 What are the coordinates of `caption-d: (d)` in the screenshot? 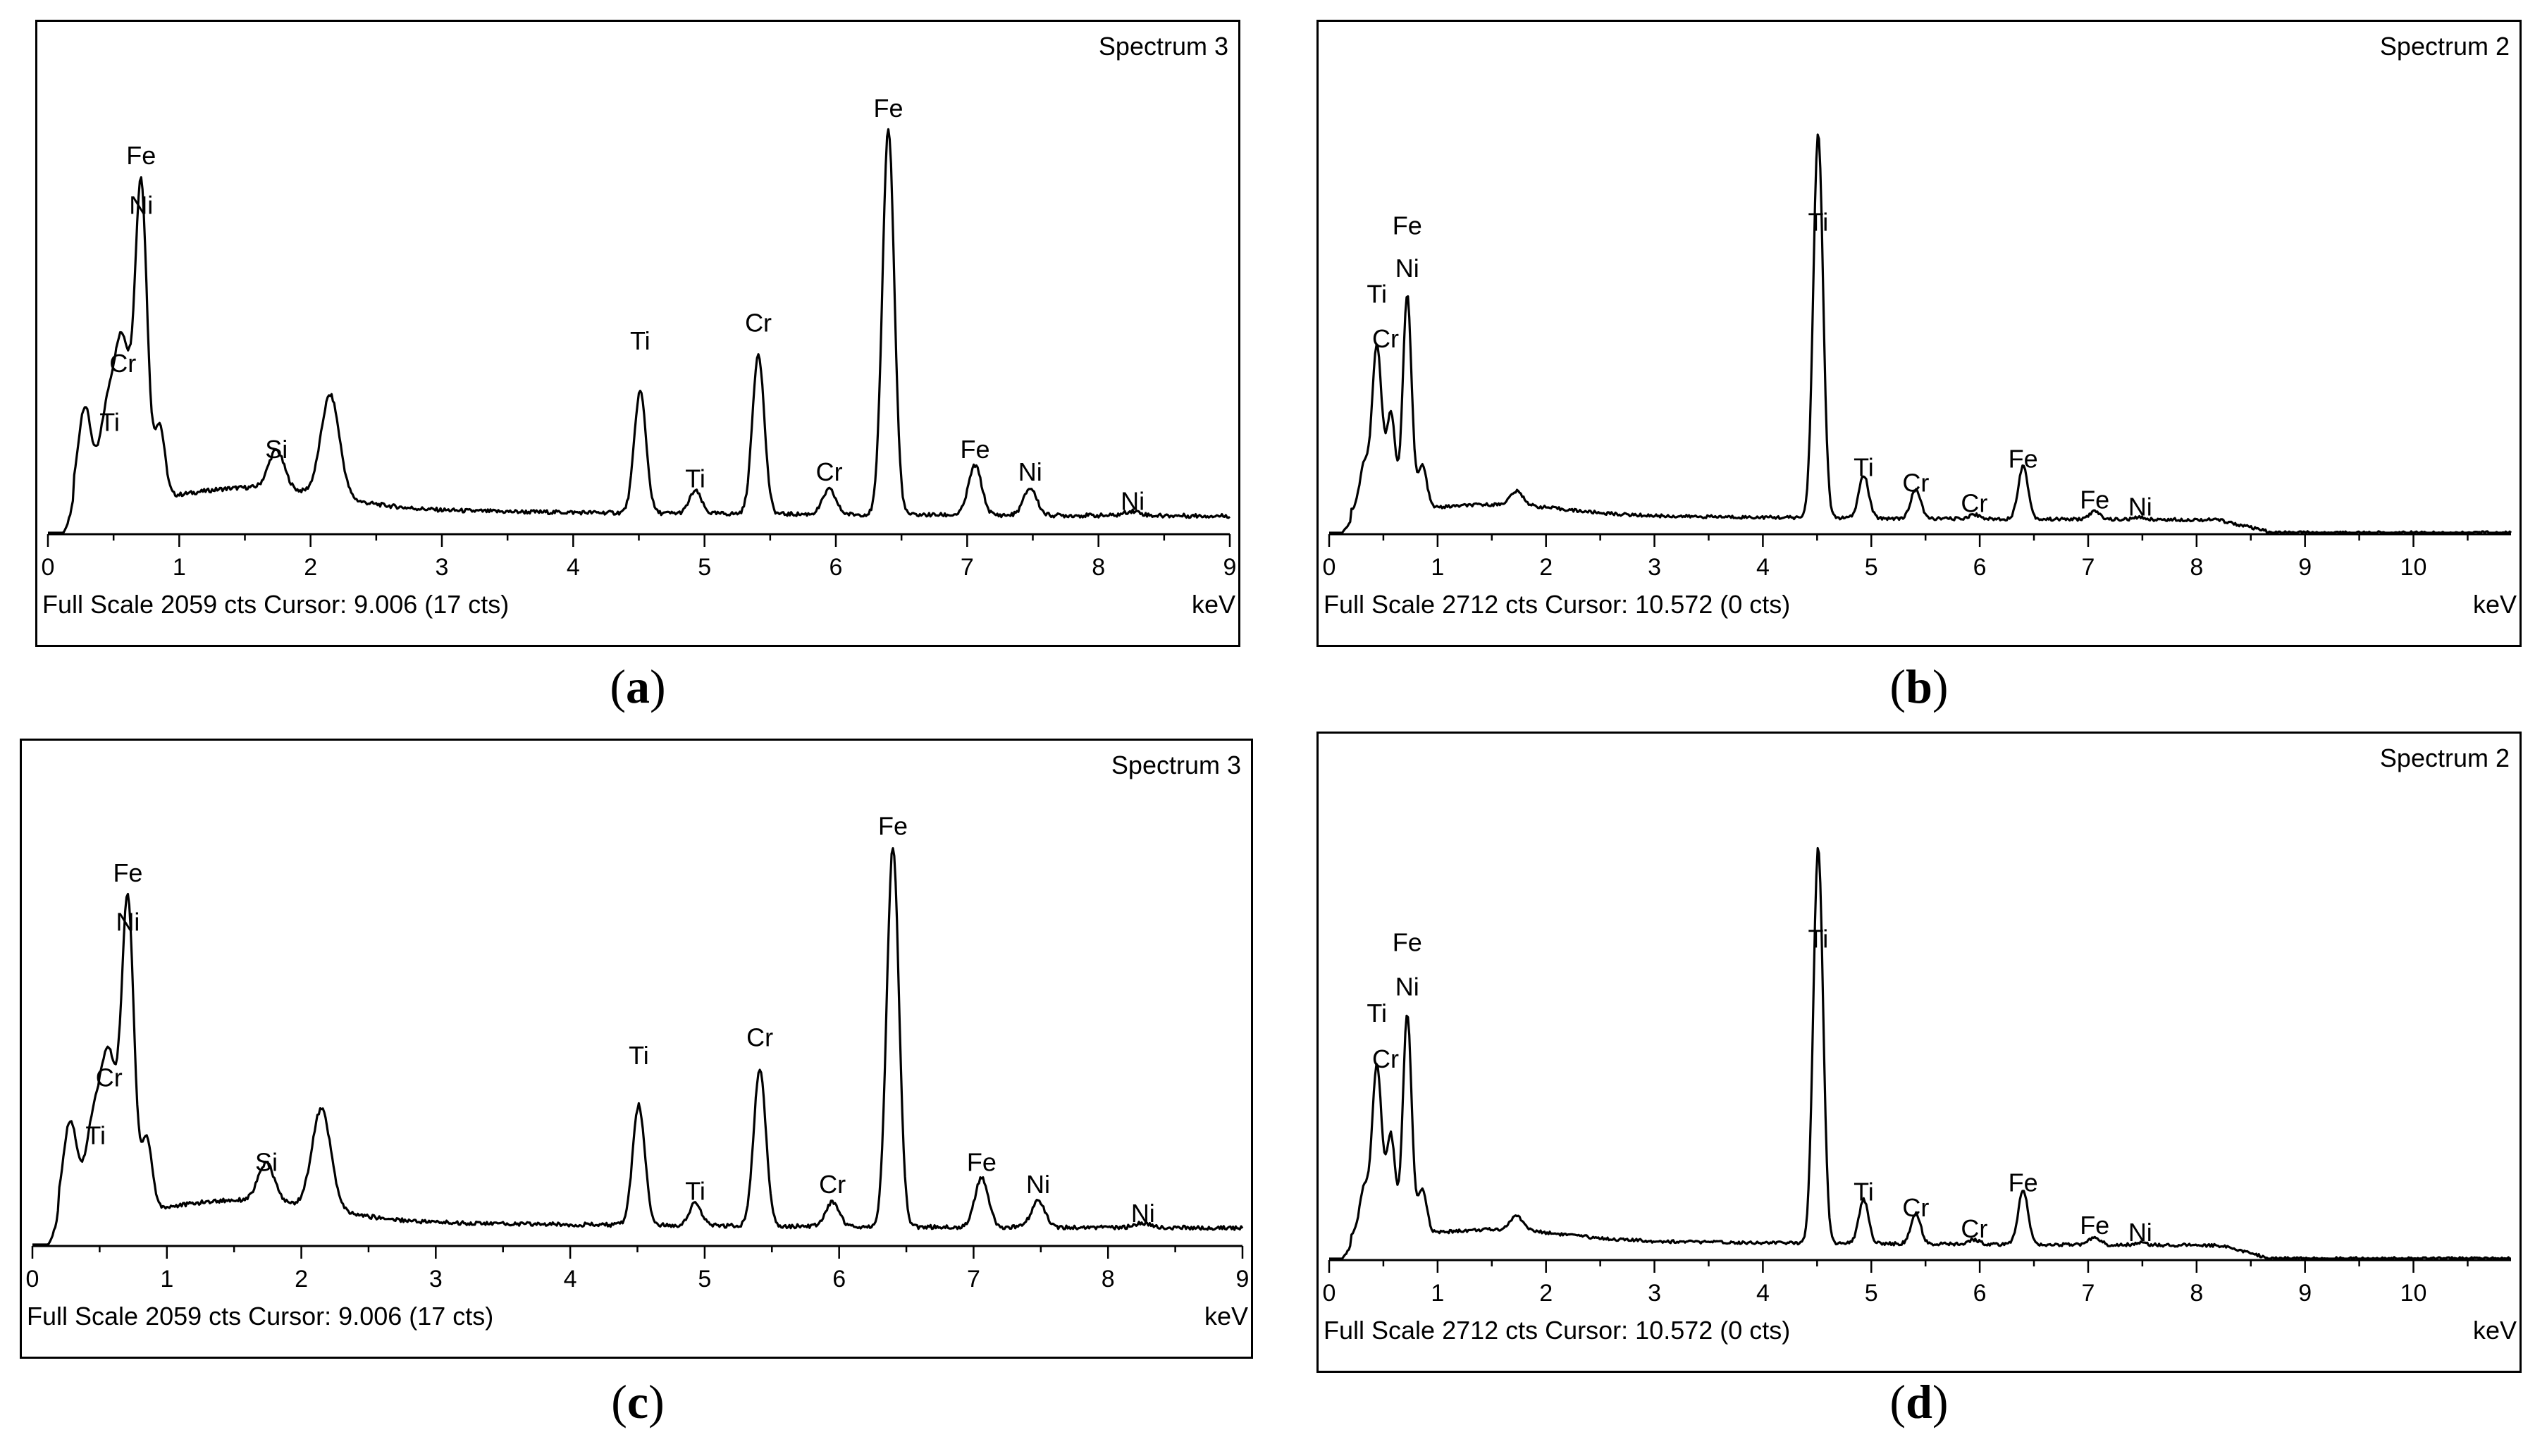 It's located at (1919, 1402).